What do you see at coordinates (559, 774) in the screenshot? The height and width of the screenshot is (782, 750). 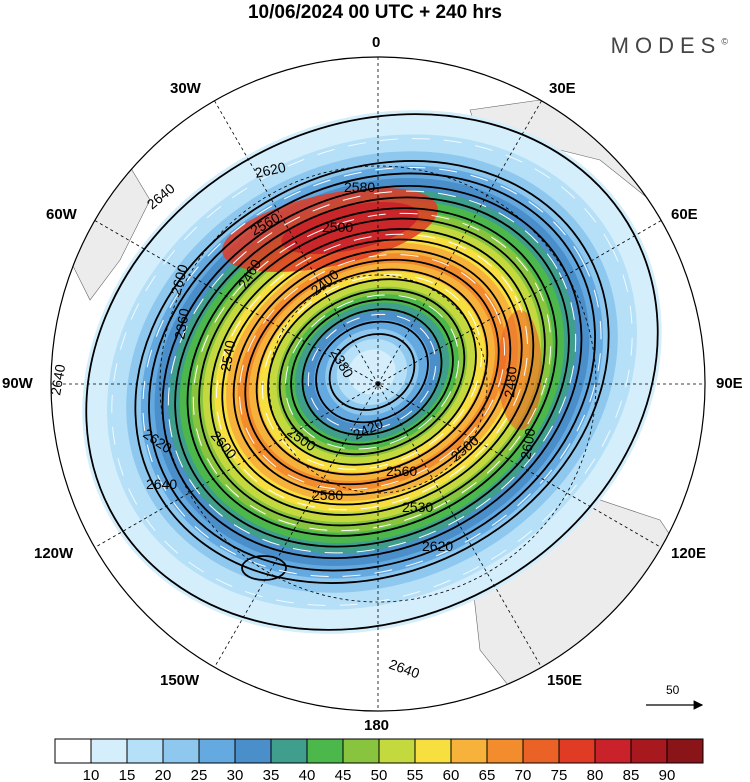 I see `colorbar-label: 75` at bounding box center [559, 774].